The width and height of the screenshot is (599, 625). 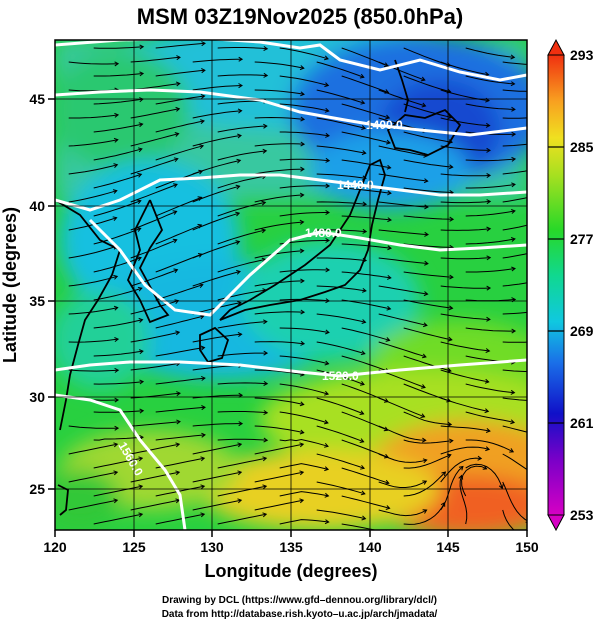 I want to click on x-tick-label: 145, so click(x=448, y=547).